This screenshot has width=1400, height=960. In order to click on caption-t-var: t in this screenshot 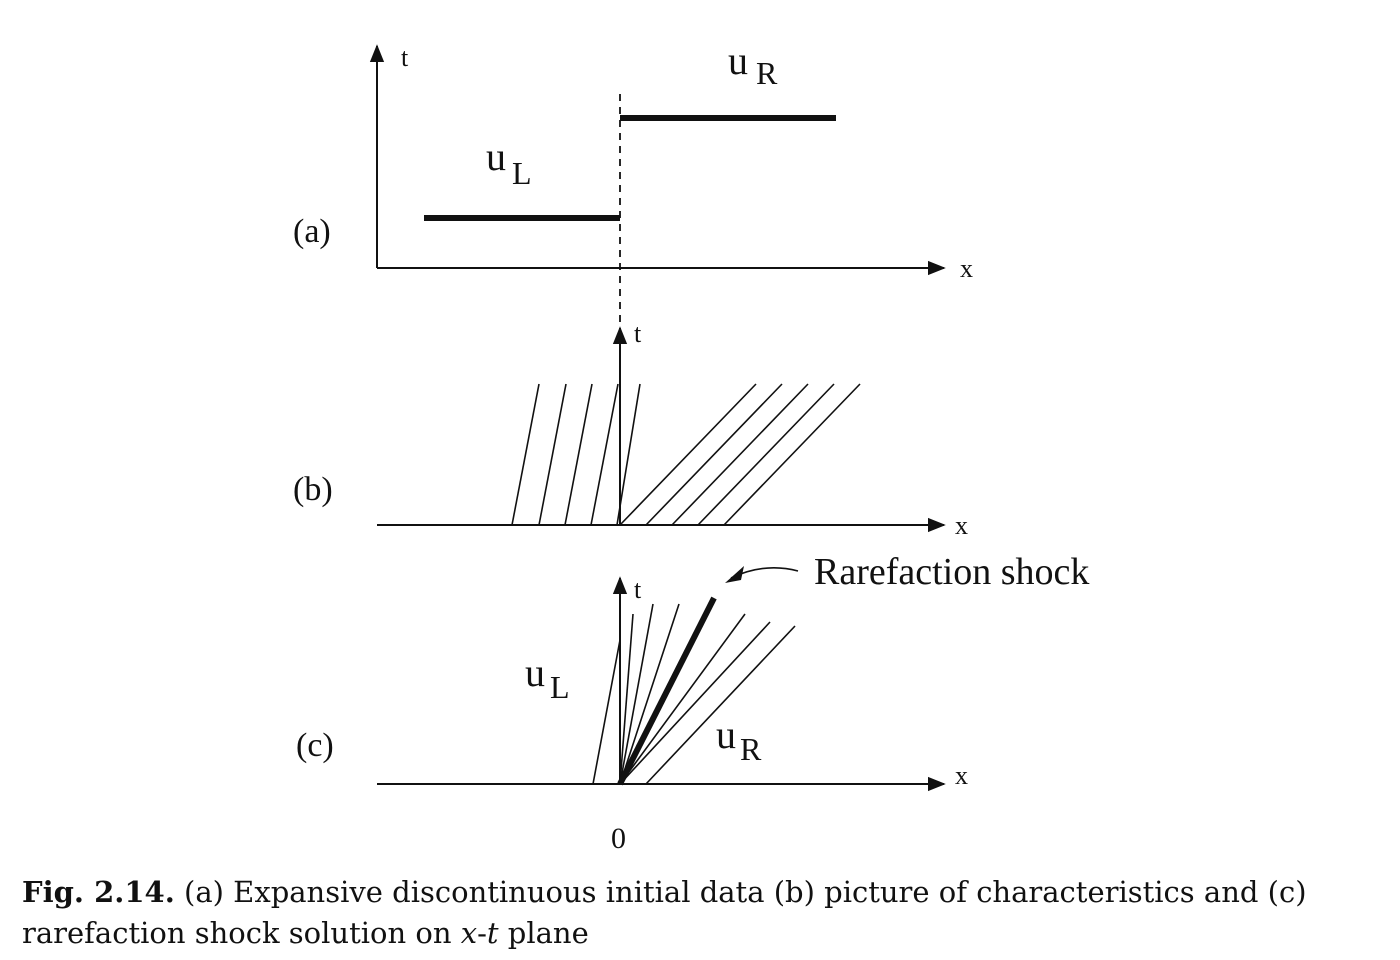, I will do `click(492, 933)`.